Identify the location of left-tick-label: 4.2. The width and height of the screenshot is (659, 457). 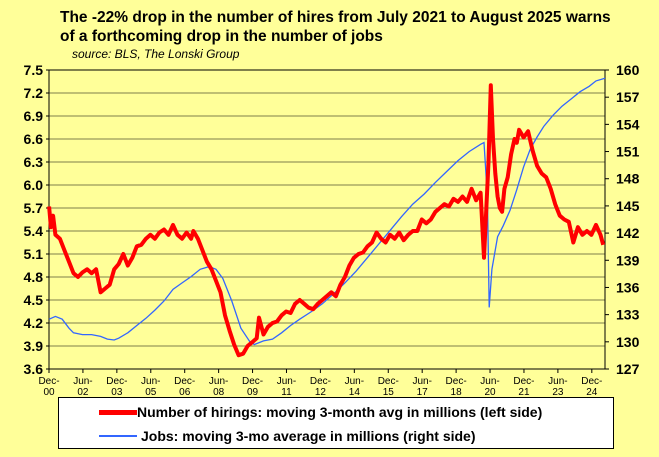
(34, 323).